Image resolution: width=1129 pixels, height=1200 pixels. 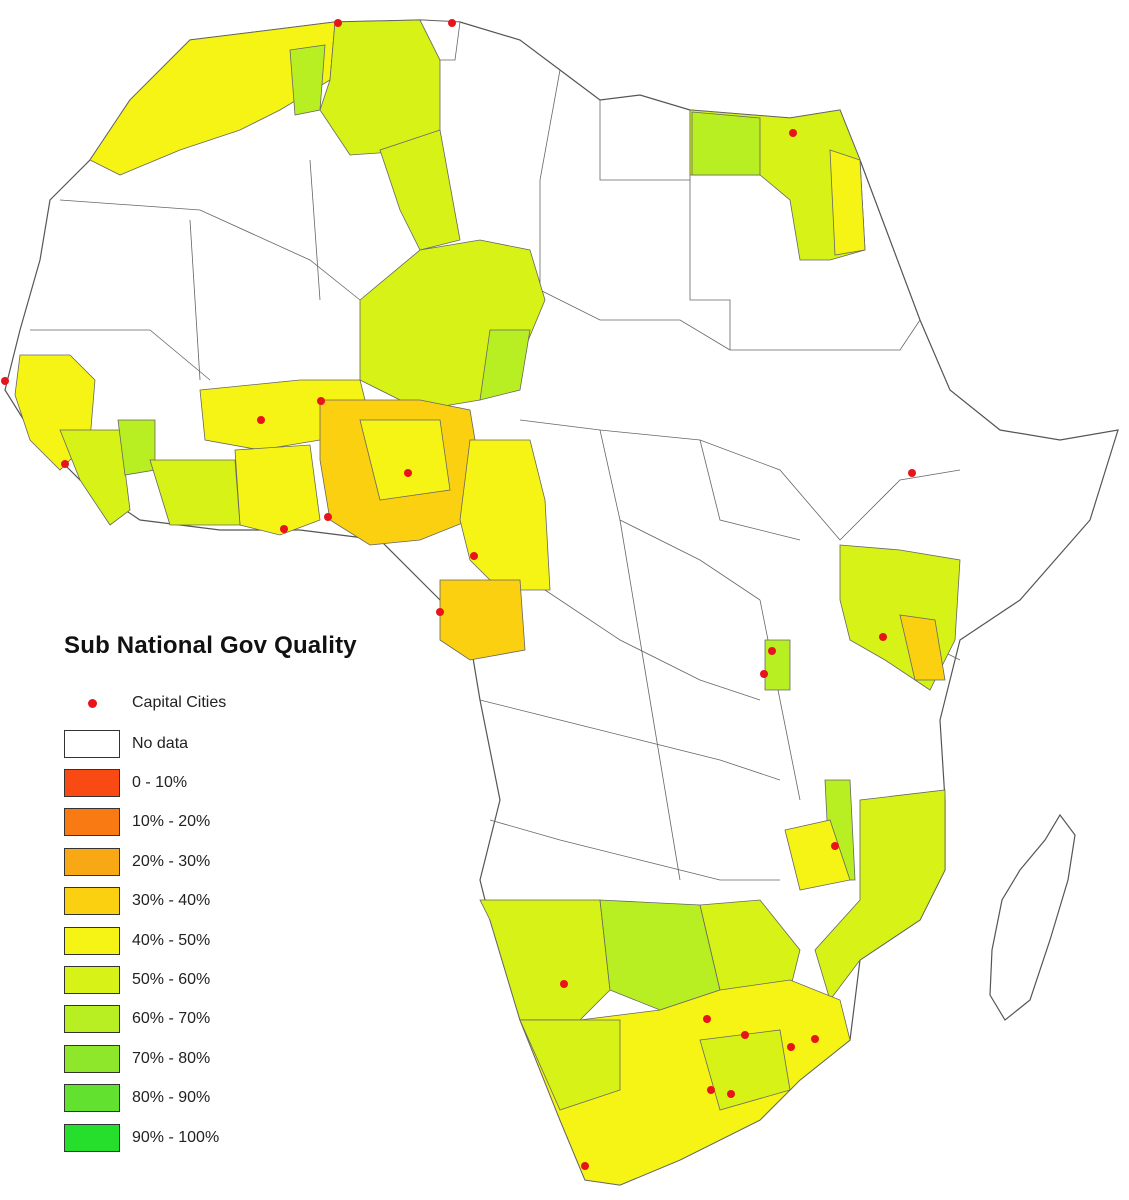 I want to click on region-kenya-inner, so click(x=922, y=647).